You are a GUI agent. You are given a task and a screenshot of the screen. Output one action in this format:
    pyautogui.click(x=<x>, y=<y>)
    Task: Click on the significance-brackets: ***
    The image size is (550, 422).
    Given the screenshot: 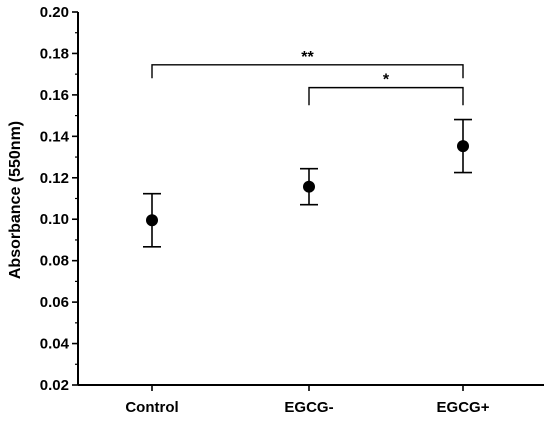 What is the action you would take?
    pyautogui.click(x=307, y=77)
    